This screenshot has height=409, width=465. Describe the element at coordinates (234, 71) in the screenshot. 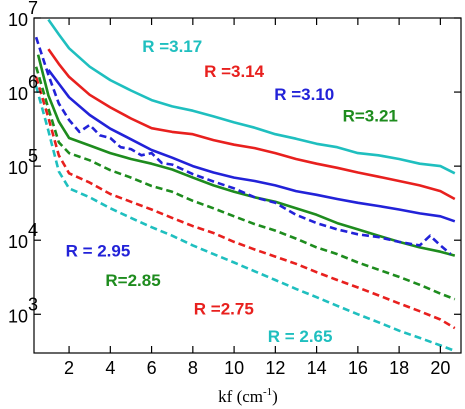

I see `series-label: R =3.14` at that location.